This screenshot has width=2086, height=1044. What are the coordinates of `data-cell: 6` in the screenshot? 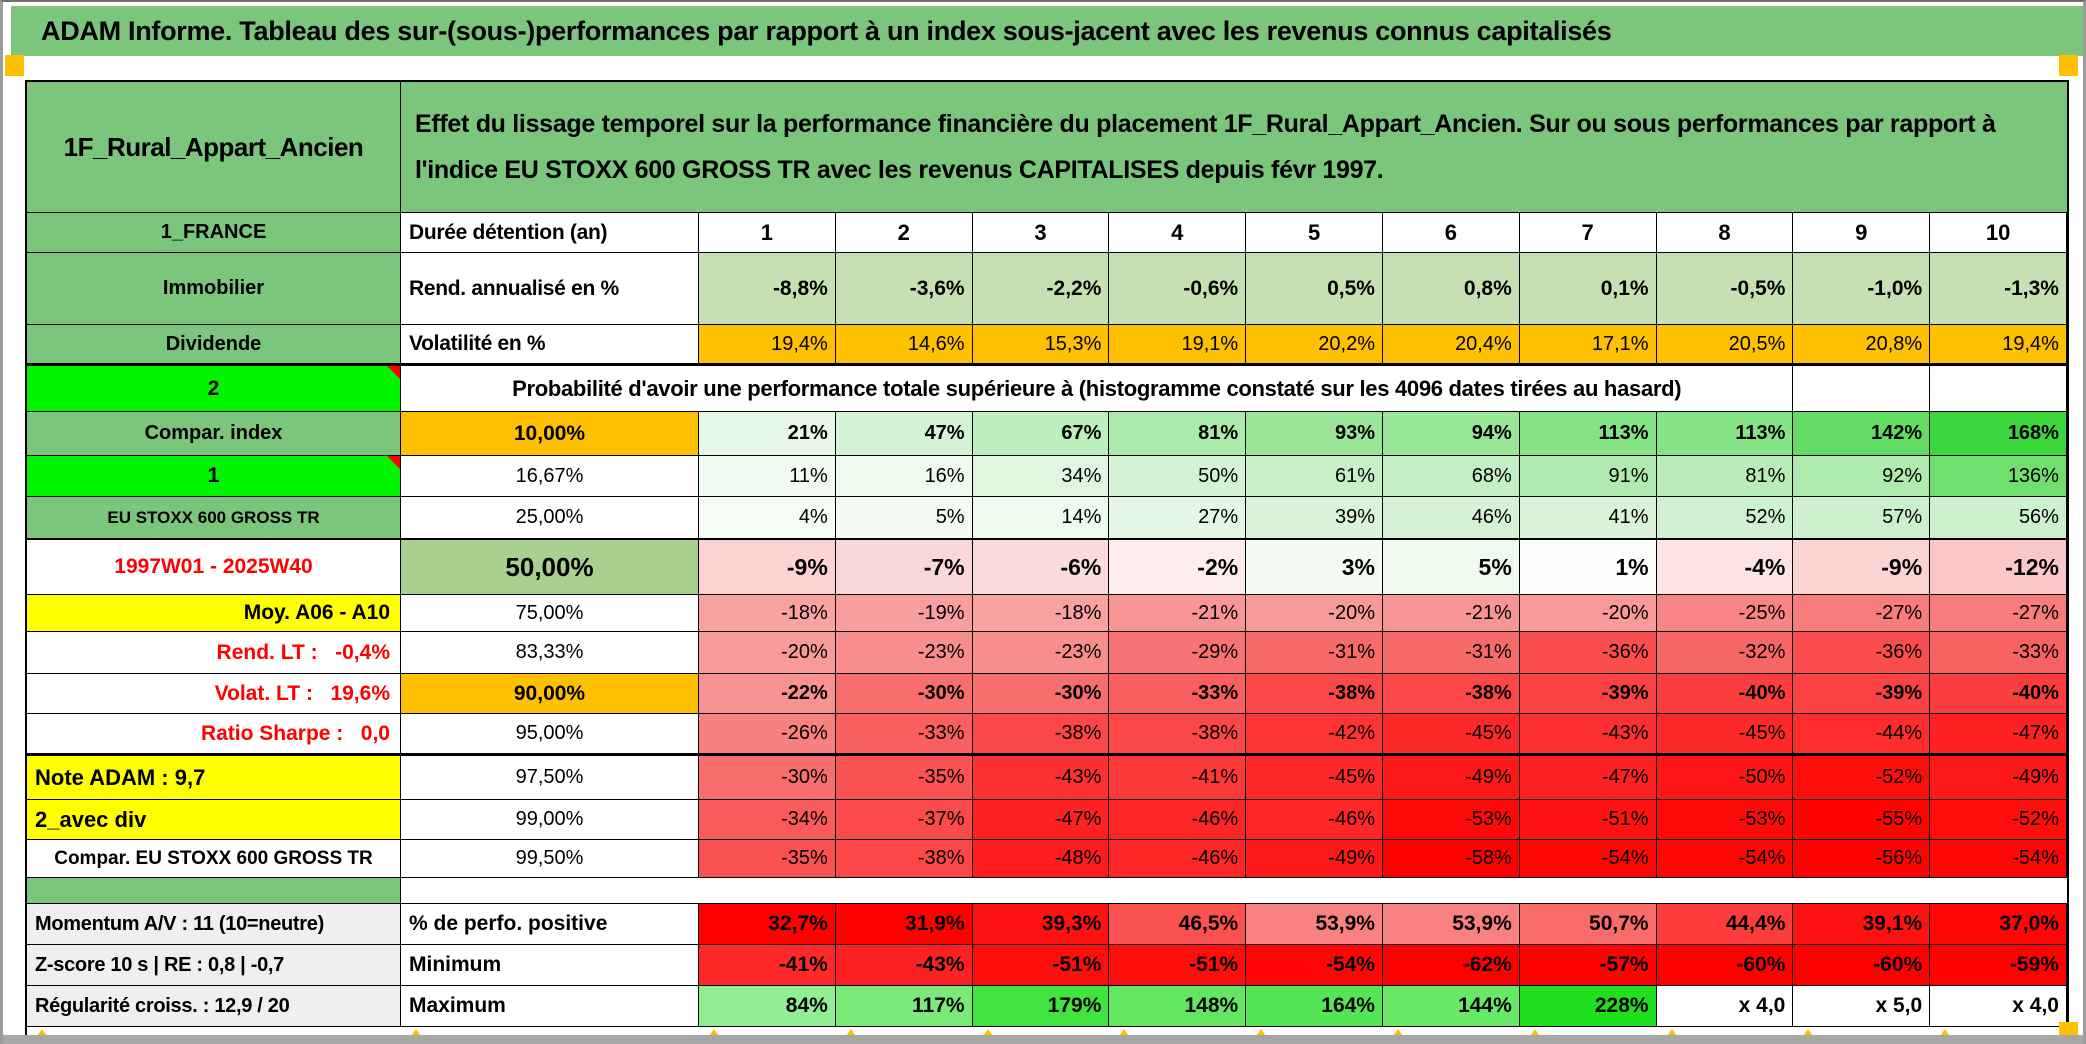 It's located at (1451, 233).